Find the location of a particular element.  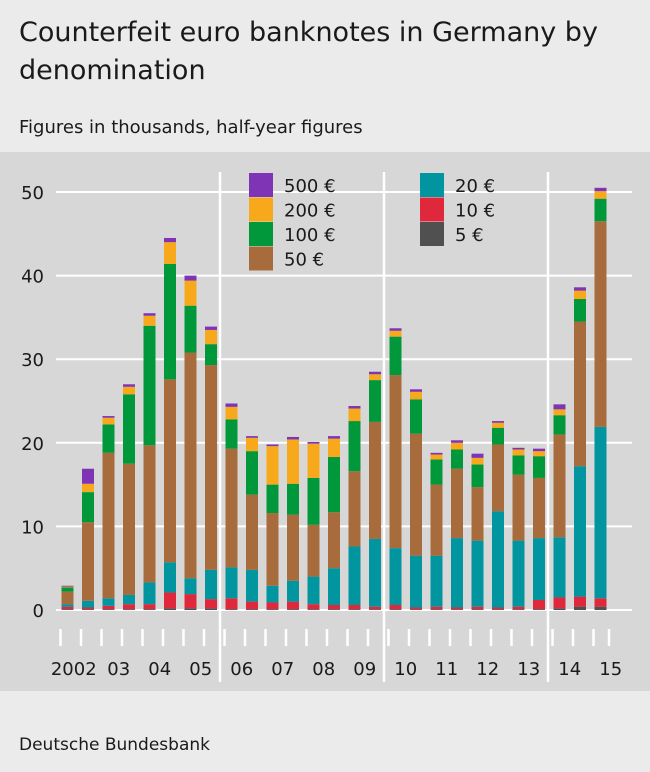

year-label: 03 is located at coordinates (118, 669).